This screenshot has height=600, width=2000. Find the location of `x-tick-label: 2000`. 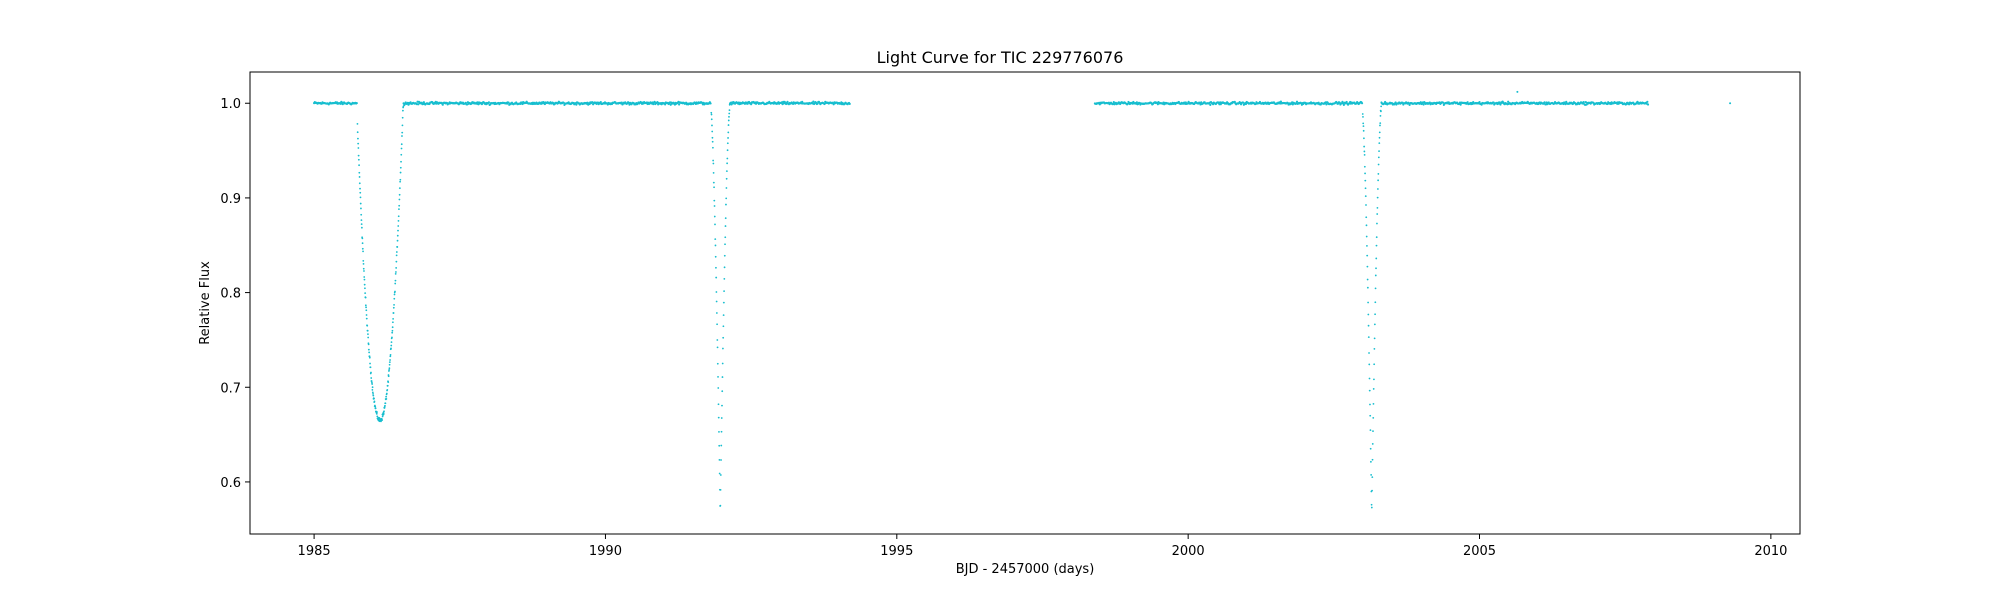

x-tick-label: 2000 is located at coordinates (1188, 551).